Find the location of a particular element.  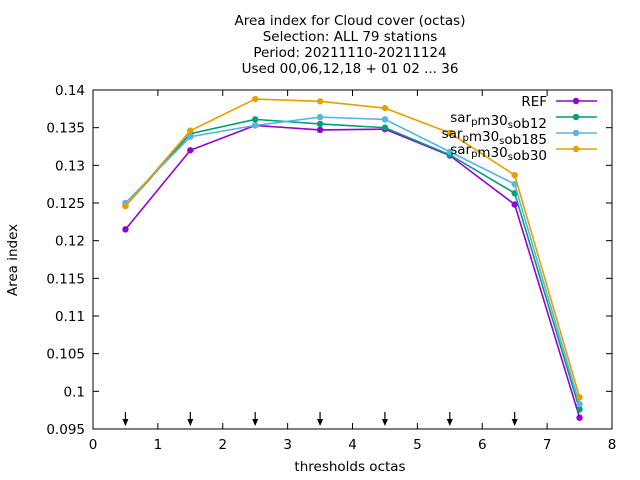

legend-entry: REF is located at coordinates (559, 102).